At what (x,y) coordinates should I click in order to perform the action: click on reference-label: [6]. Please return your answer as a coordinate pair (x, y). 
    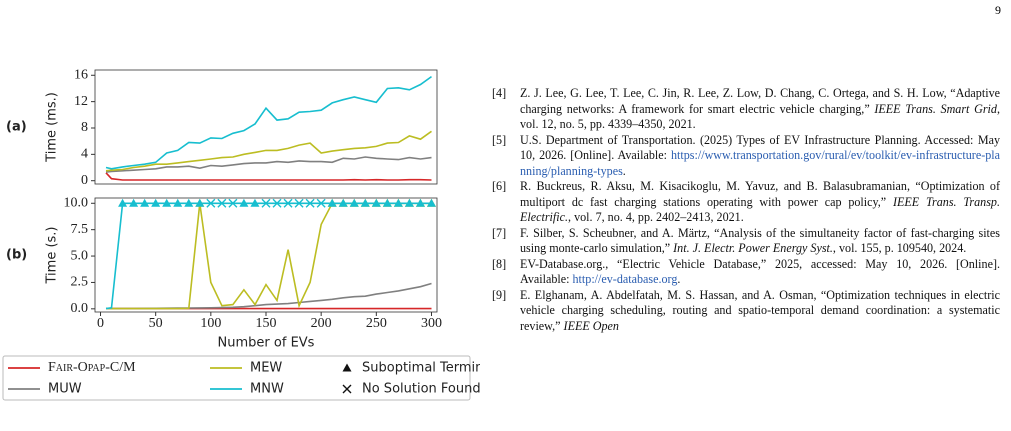
    Looking at the image, I should click on (499, 186).